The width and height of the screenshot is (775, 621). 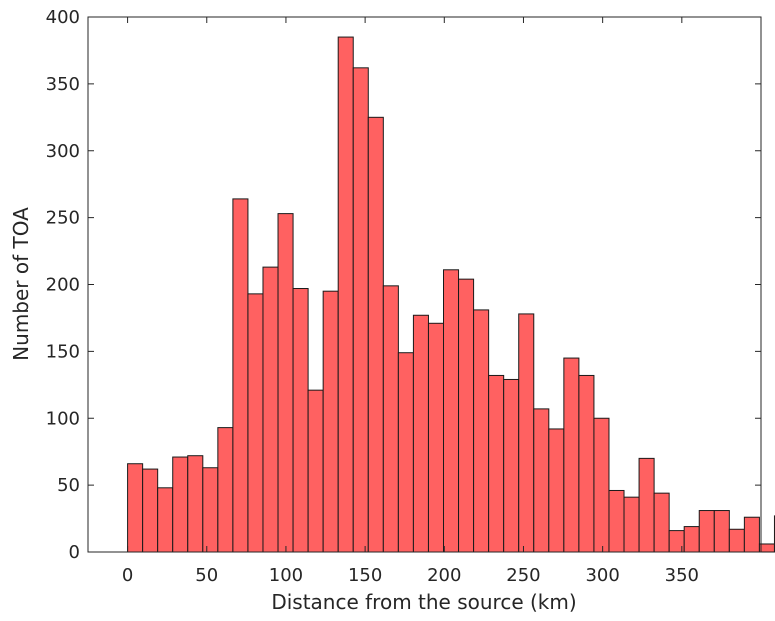 I want to click on x-tick-label: 50, so click(x=206, y=575).